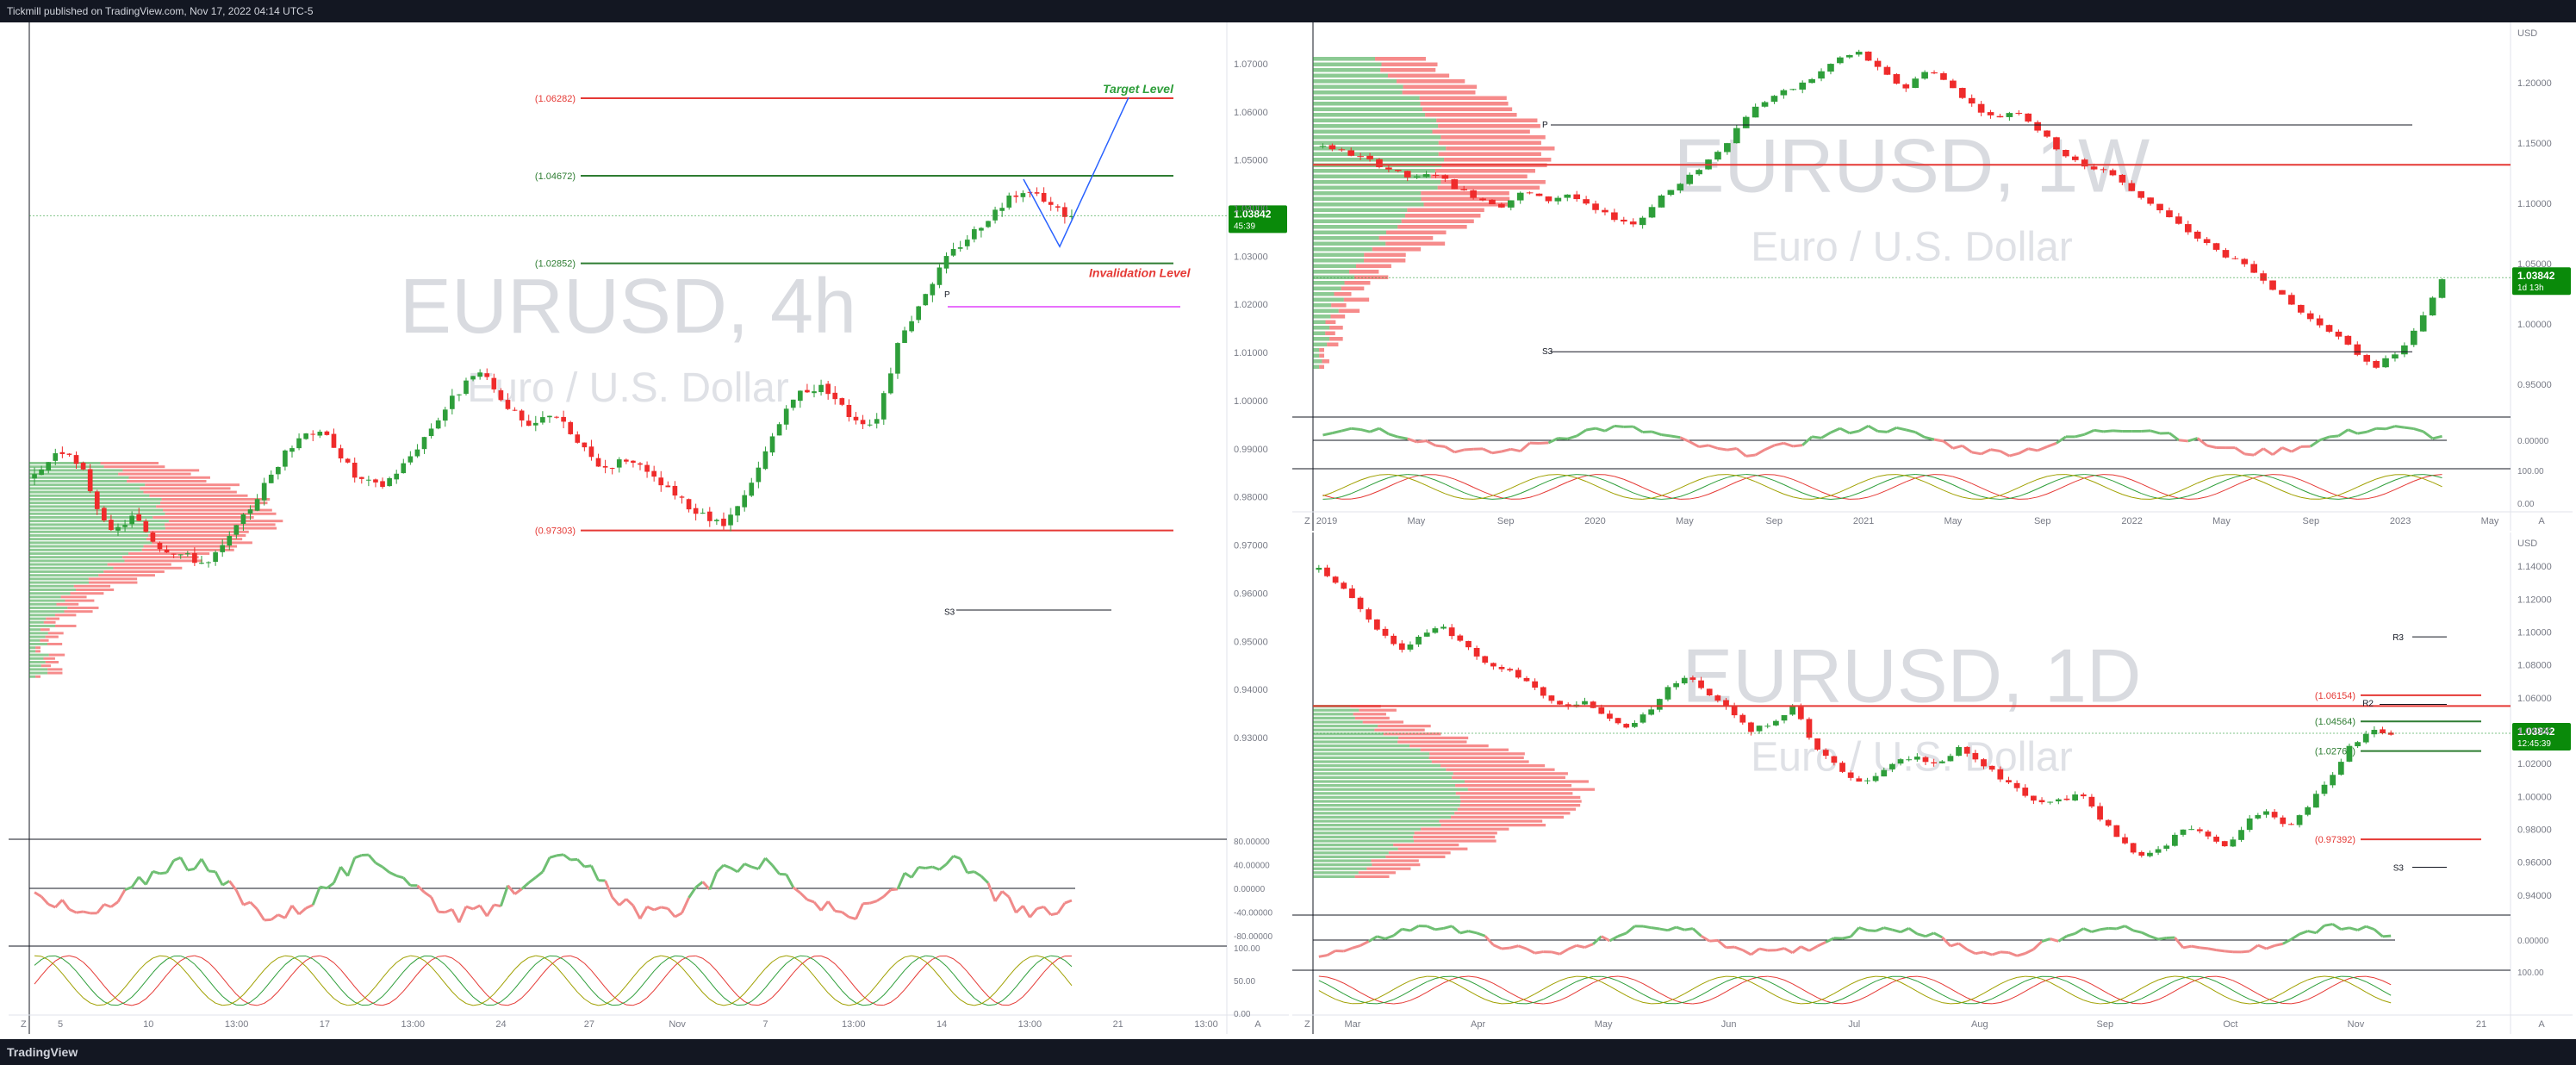  Describe the element at coordinates (2534, 744) in the screenshot. I see `price-badge-countdown: 12:45:39` at that location.